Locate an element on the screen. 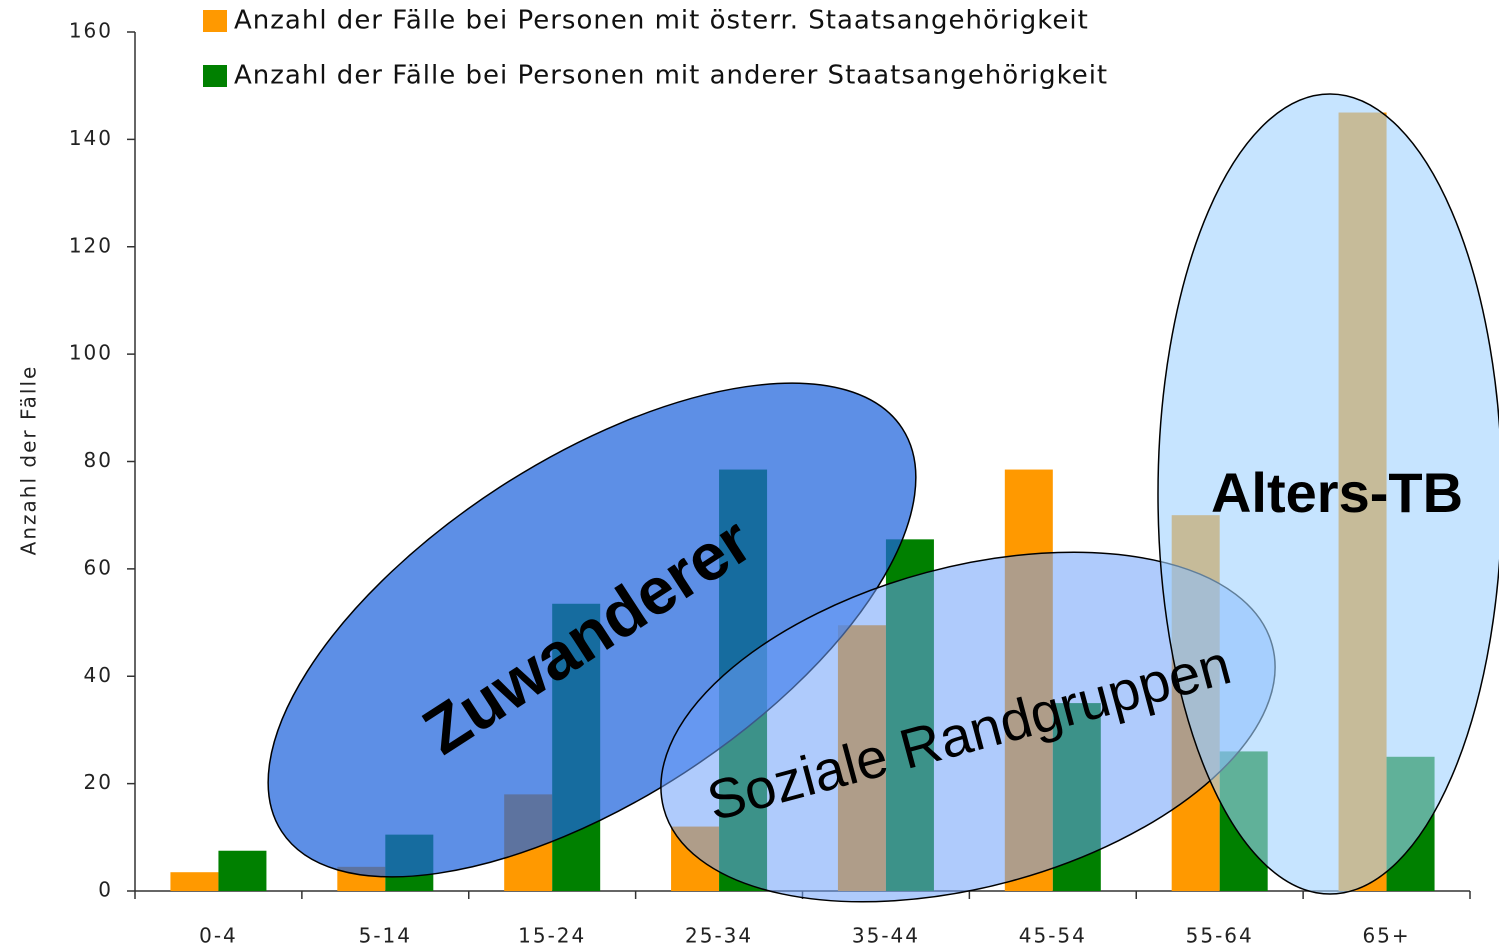 This screenshot has width=1499, height=946. x-tick-label: 65+ is located at coordinates (1386, 935).